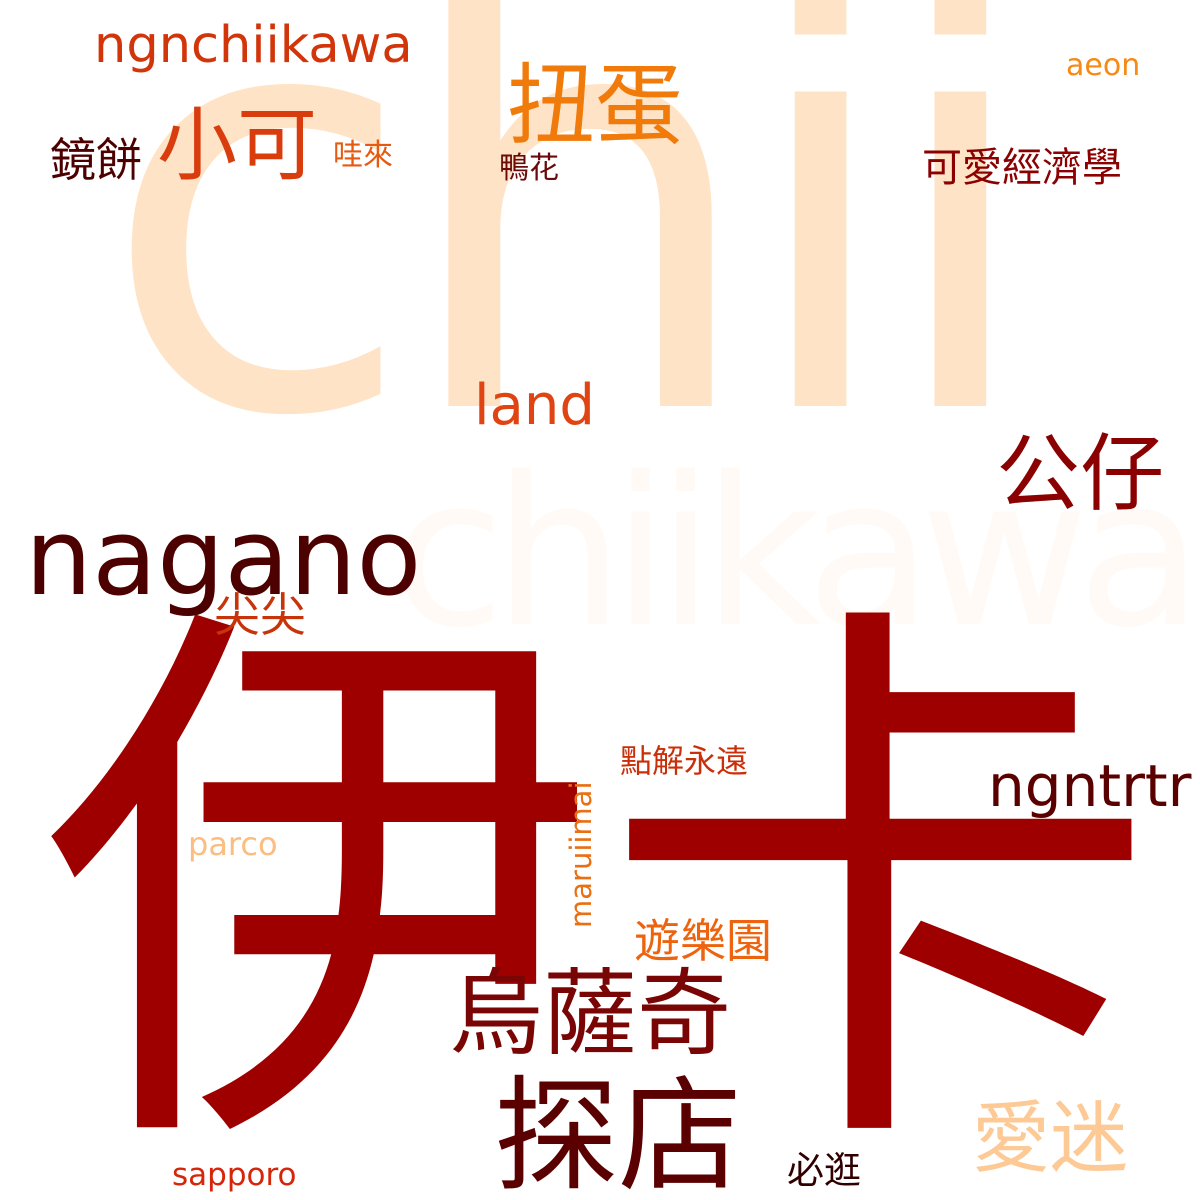  What do you see at coordinates (237, 145) in the screenshot?
I see `word-xiaoke: 小可` at bounding box center [237, 145].